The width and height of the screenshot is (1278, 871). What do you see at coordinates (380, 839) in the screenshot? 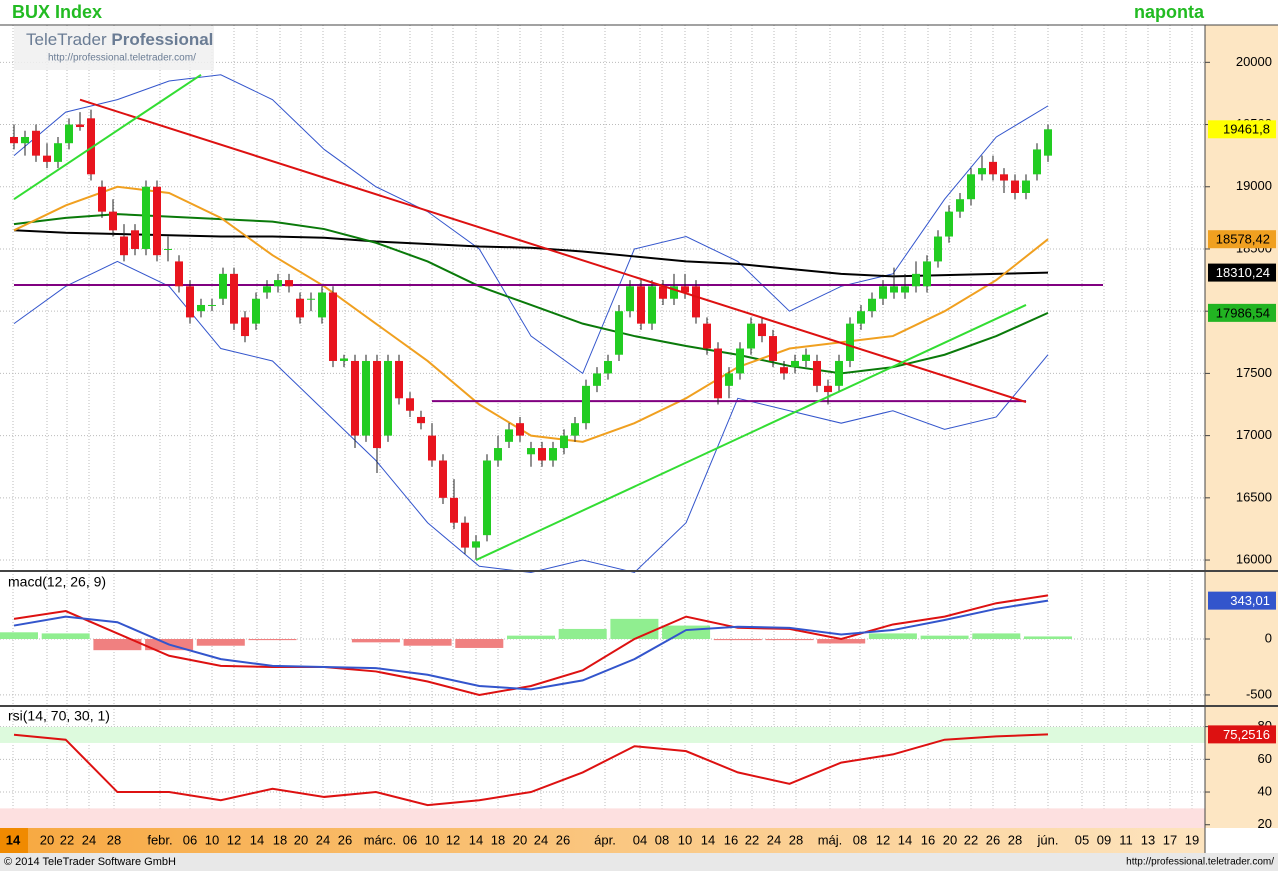
I see `x-tick-label: márc.` at bounding box center [380, 839].